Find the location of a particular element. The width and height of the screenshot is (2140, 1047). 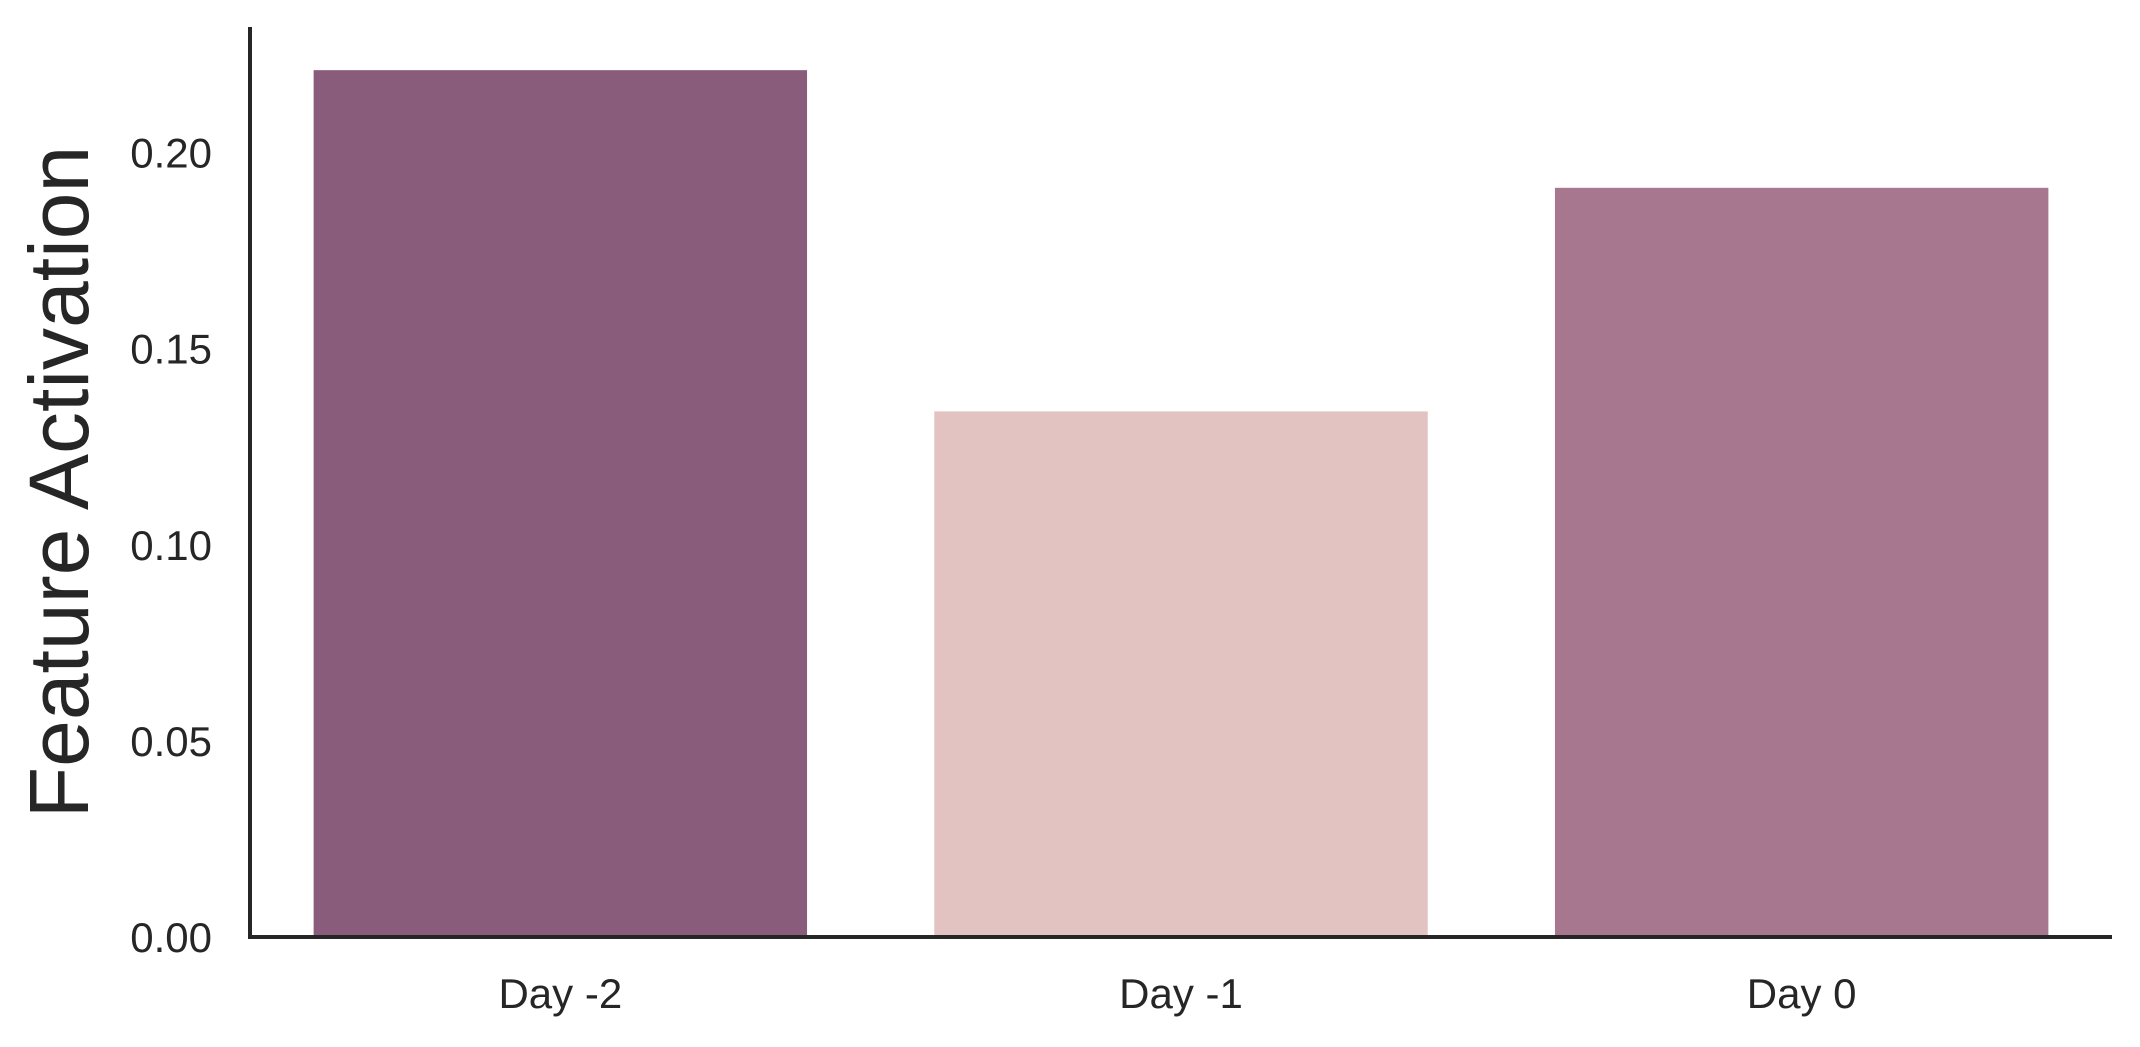

x-tick-label: Day -1 is located at coordinates (1181, 993).